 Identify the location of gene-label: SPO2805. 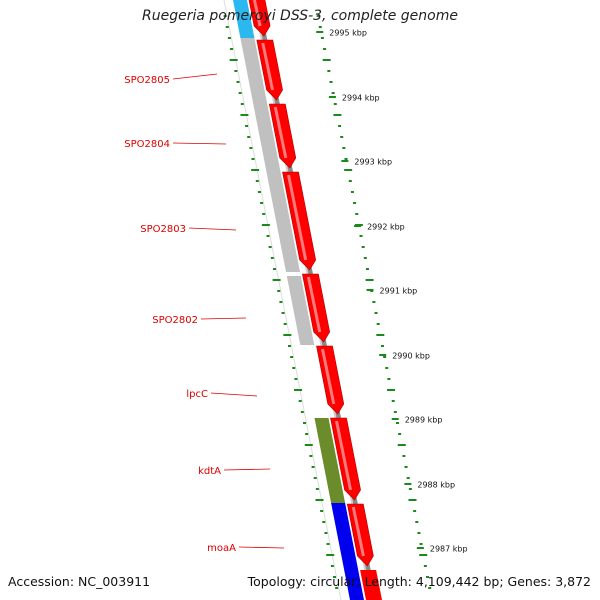
(147, 80).